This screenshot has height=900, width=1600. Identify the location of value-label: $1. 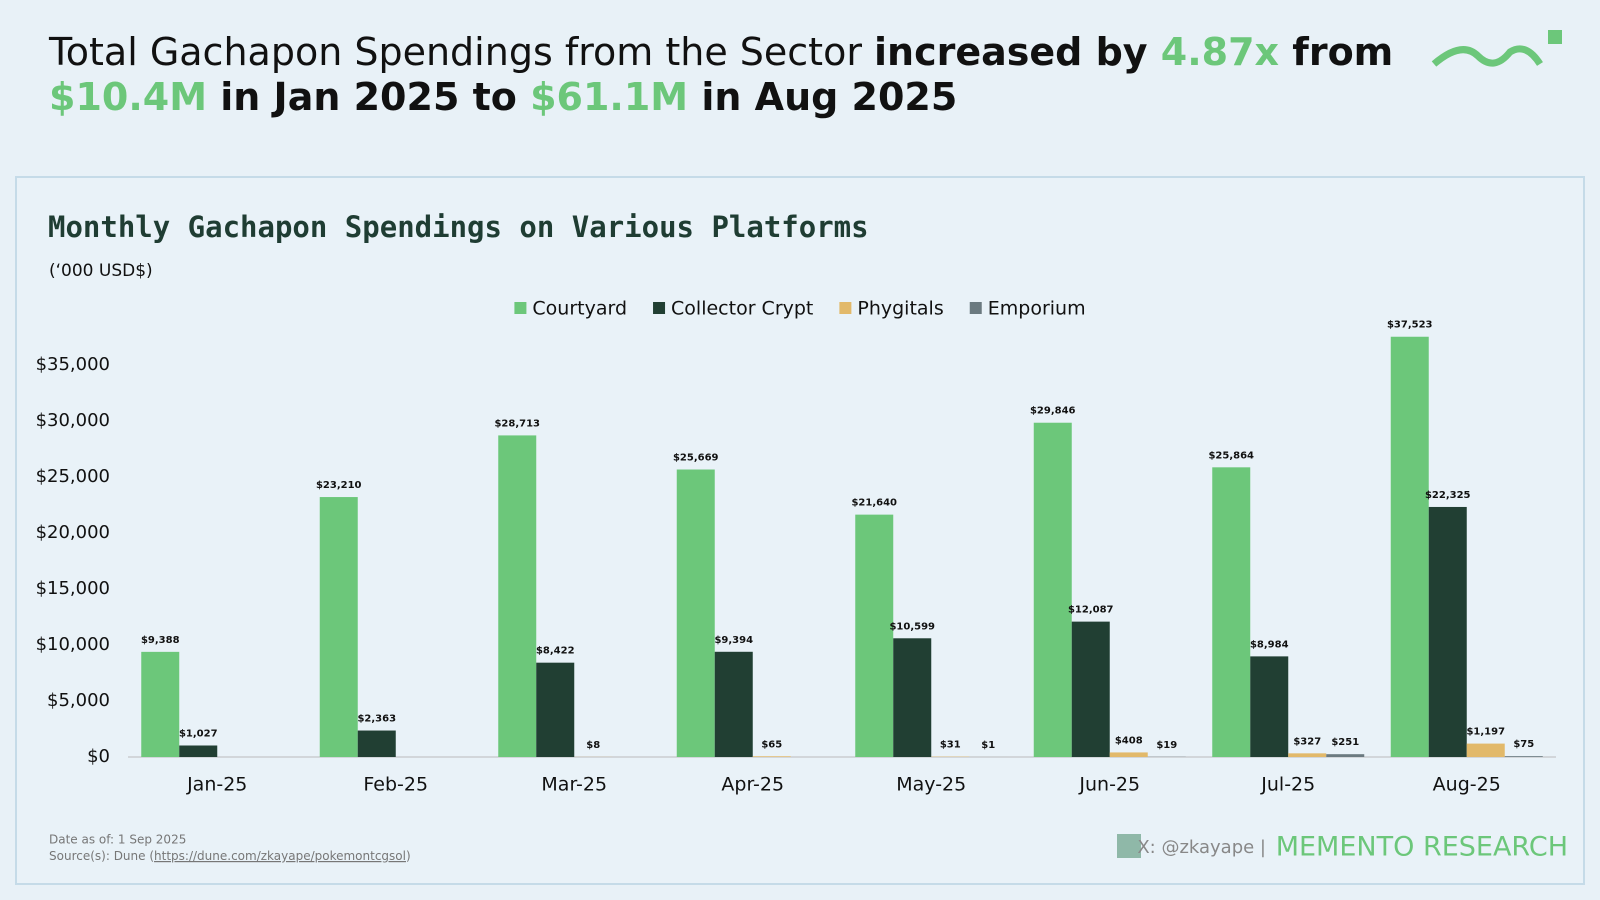
(988, 745).